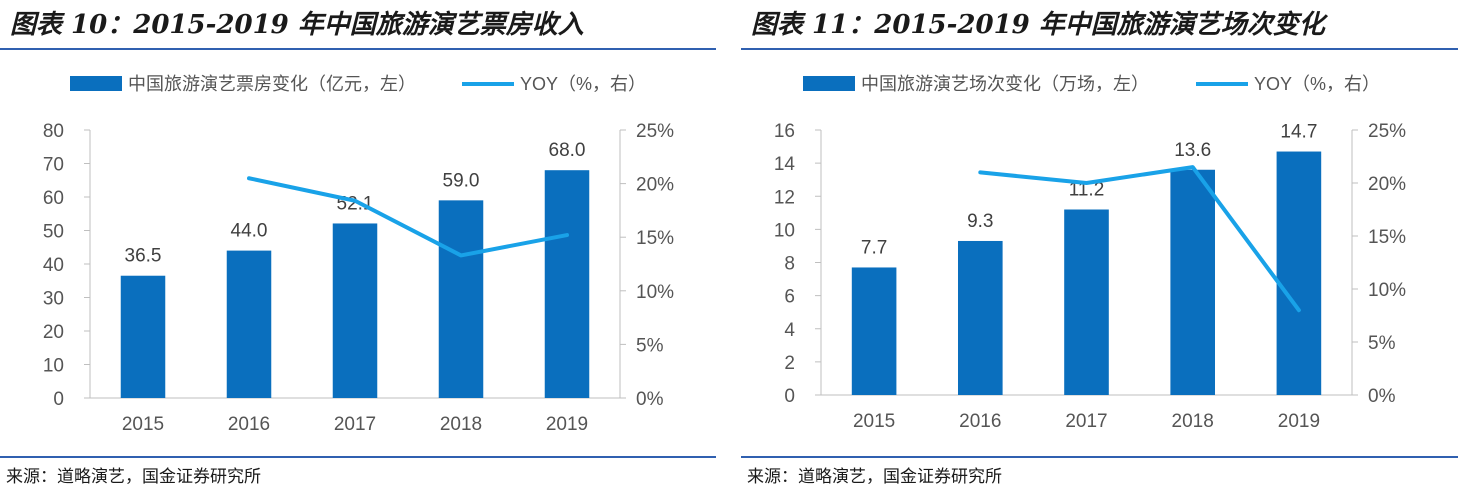  I want to click on bar-value-label: 13.6, so click(1192, 150).